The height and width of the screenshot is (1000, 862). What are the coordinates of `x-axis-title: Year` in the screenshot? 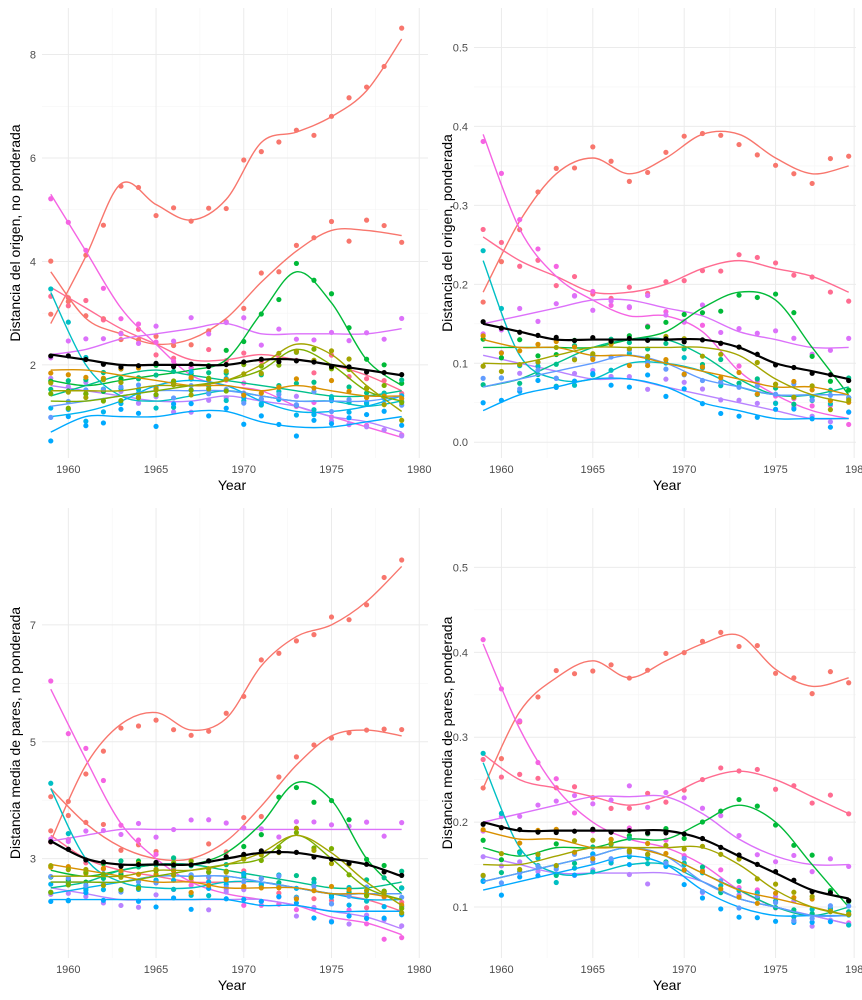 It's located at (667, 985).